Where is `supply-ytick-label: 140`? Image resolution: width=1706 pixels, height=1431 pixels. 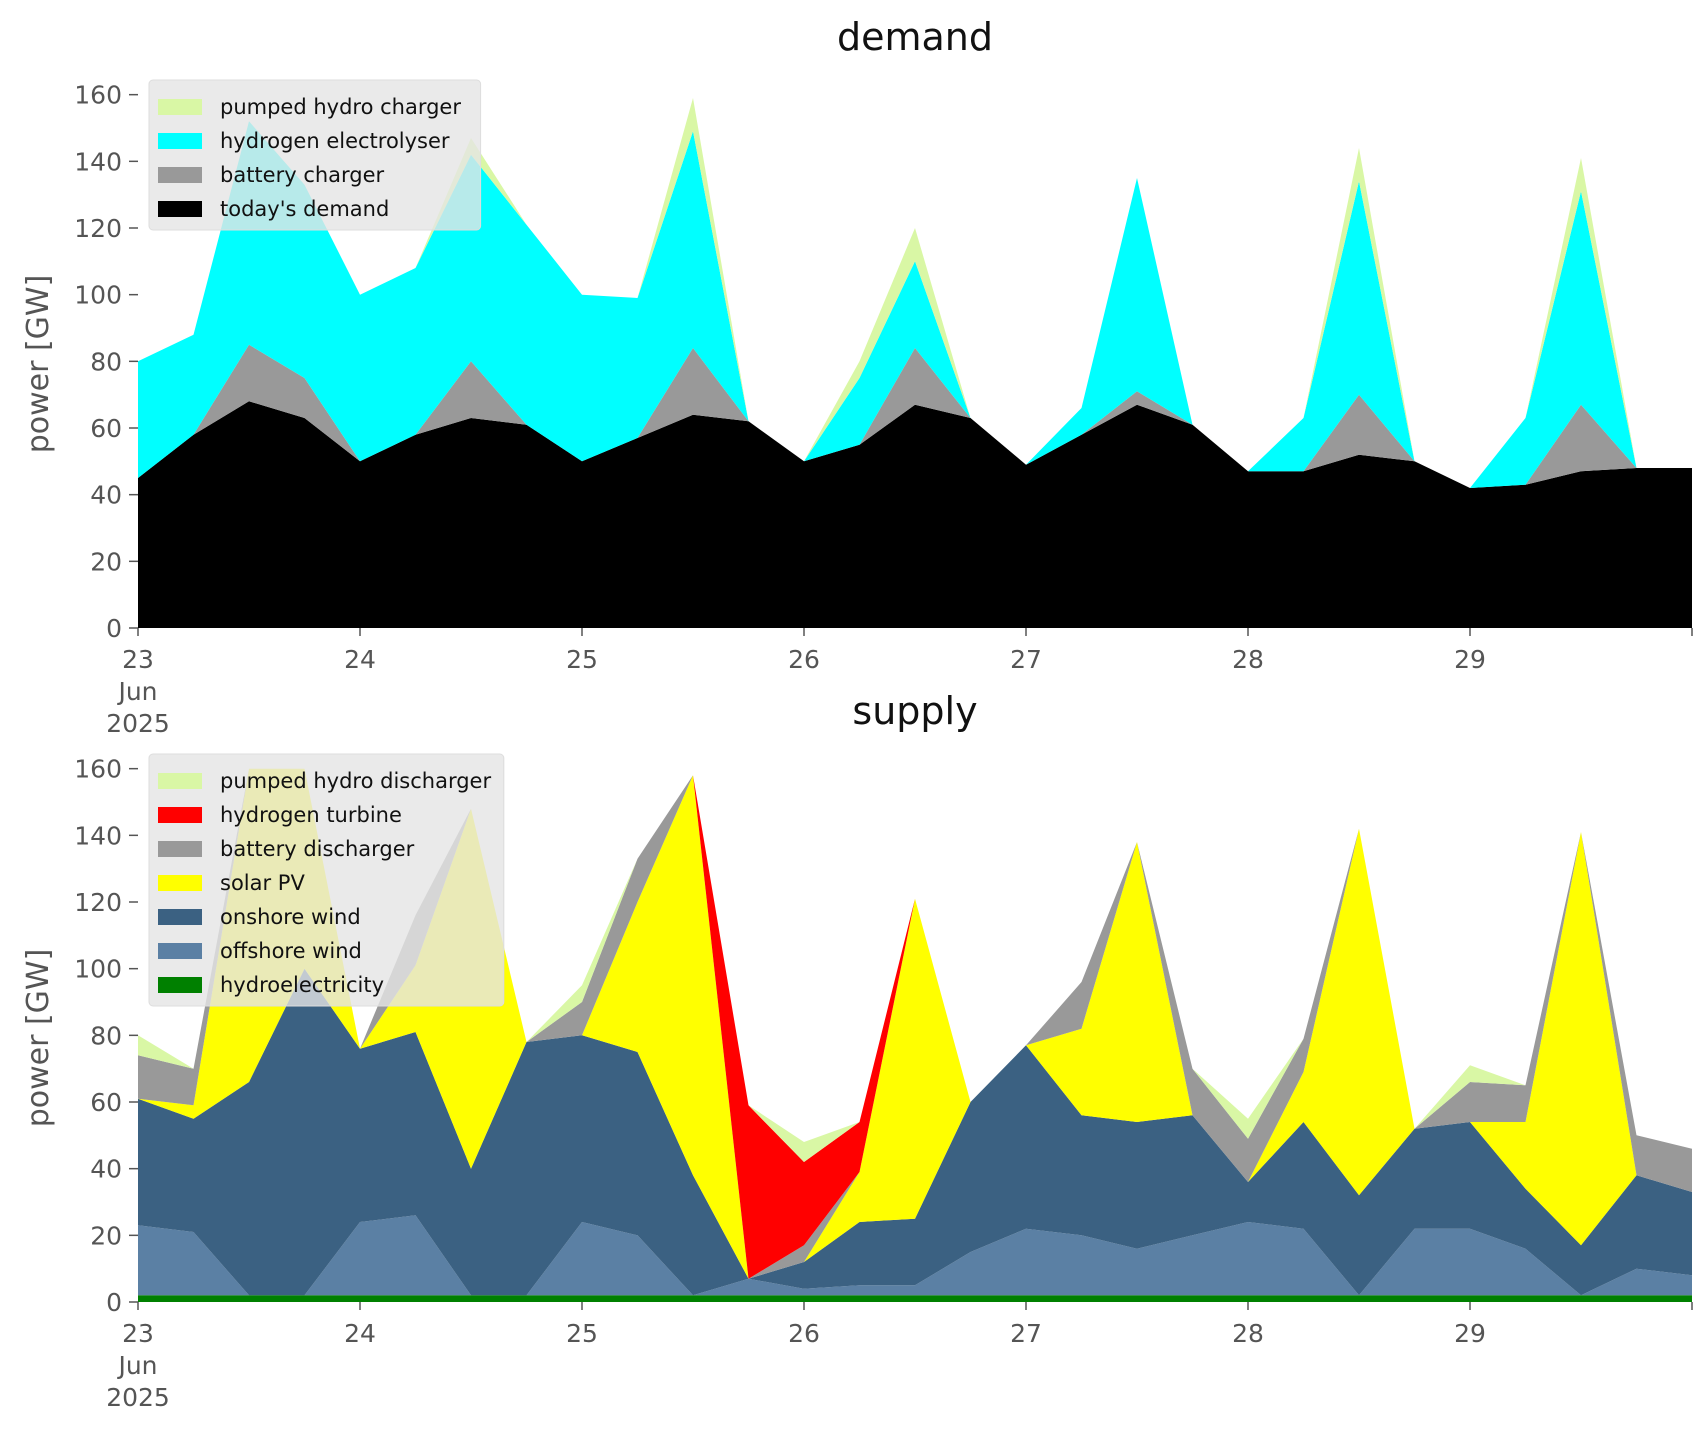 supply-ytick-label: 140 is located at coordinates (98, 835).